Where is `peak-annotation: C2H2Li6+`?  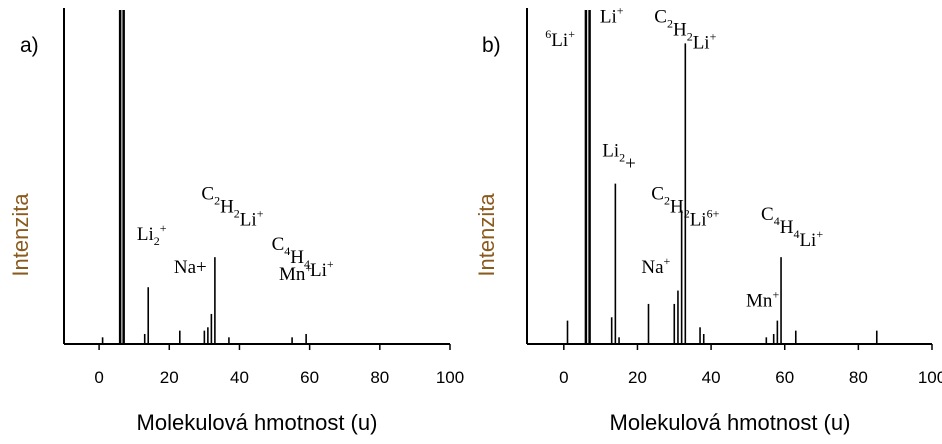 peak-annotation: C2H2Li6+ is located at coordinates (685, 207).